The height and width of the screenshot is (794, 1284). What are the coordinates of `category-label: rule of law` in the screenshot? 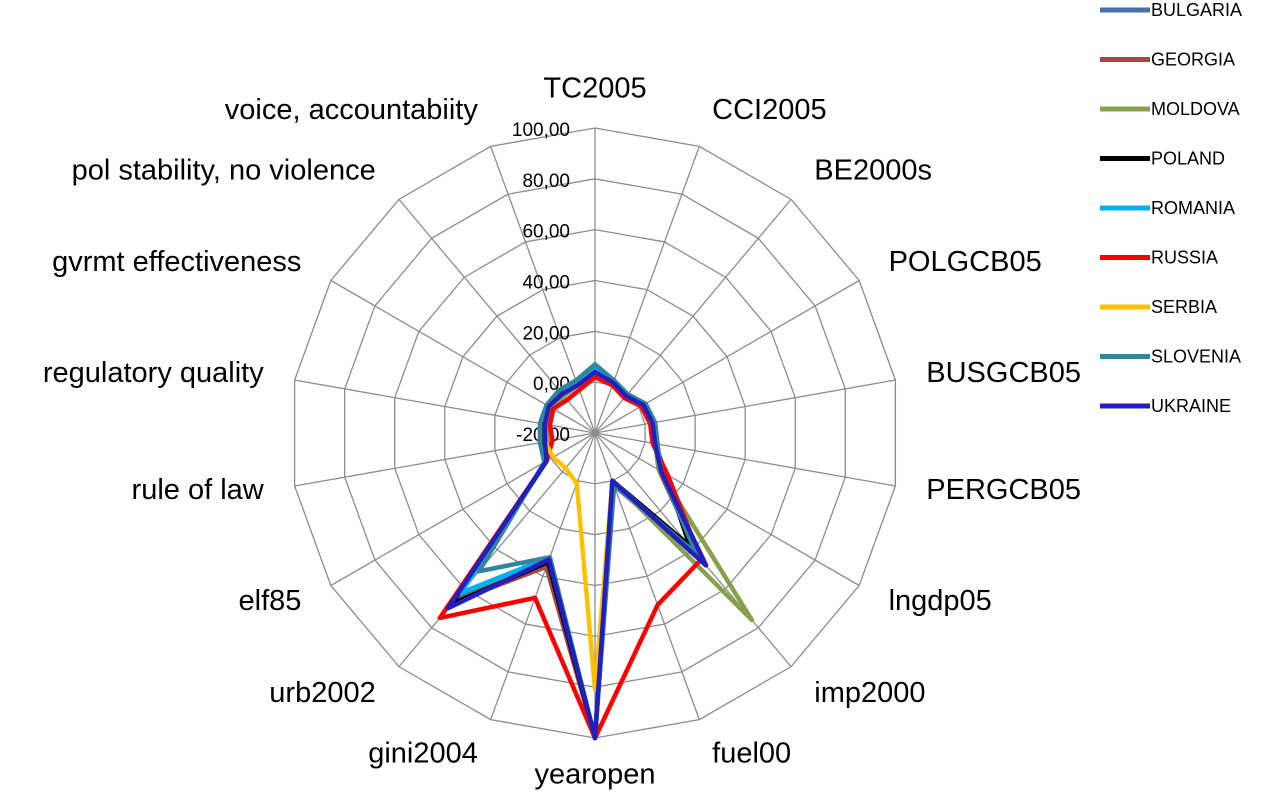 It's located at (198, 490).